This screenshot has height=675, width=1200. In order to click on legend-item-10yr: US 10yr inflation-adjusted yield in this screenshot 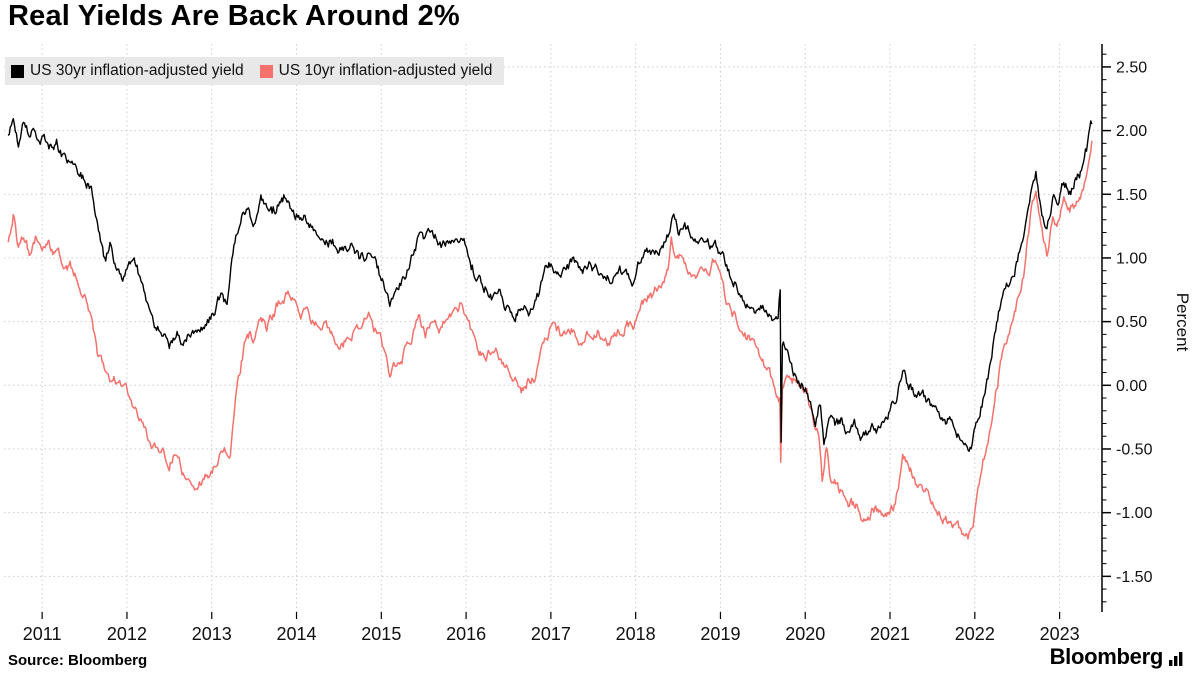, I will do `click(376, 71)`.